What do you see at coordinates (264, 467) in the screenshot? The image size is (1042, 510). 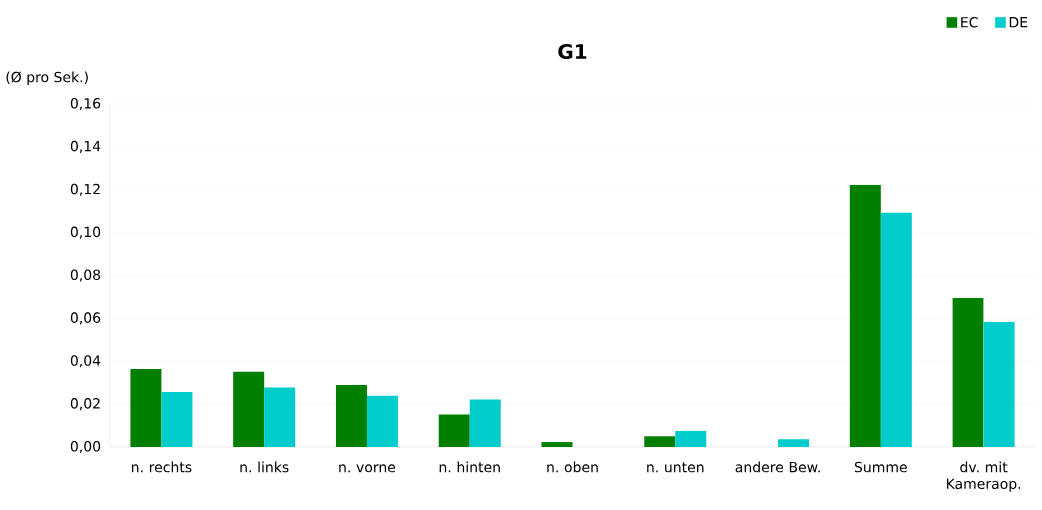 I see `x-tick-label: n. links` at bounding box center [264, 467].